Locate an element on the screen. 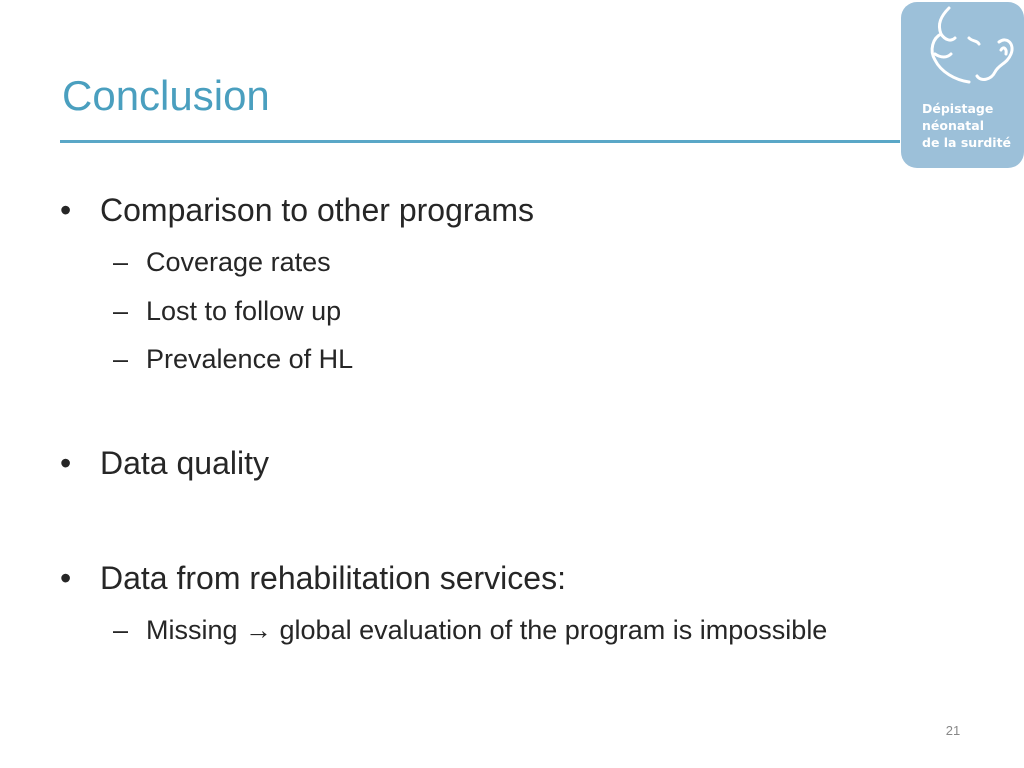  depistage-logo: Dépistage néonatal de la surdité is located at coordinates (962, 85).